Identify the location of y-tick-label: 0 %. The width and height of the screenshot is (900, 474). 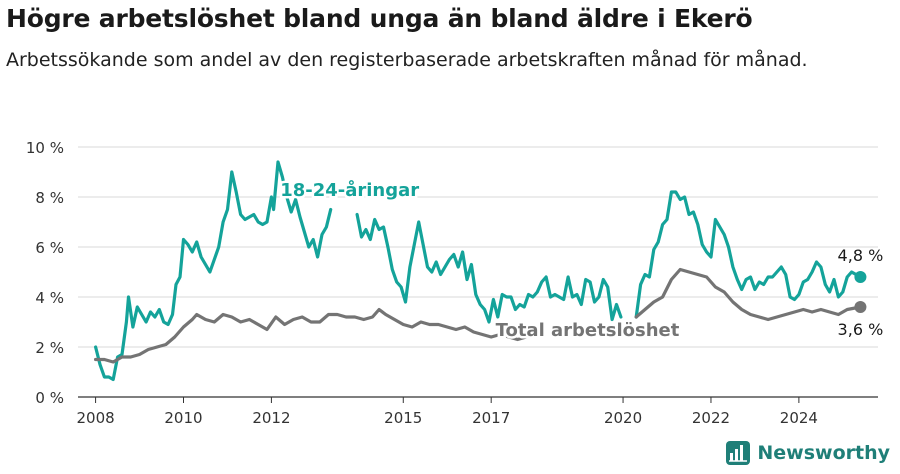
(49, 398).